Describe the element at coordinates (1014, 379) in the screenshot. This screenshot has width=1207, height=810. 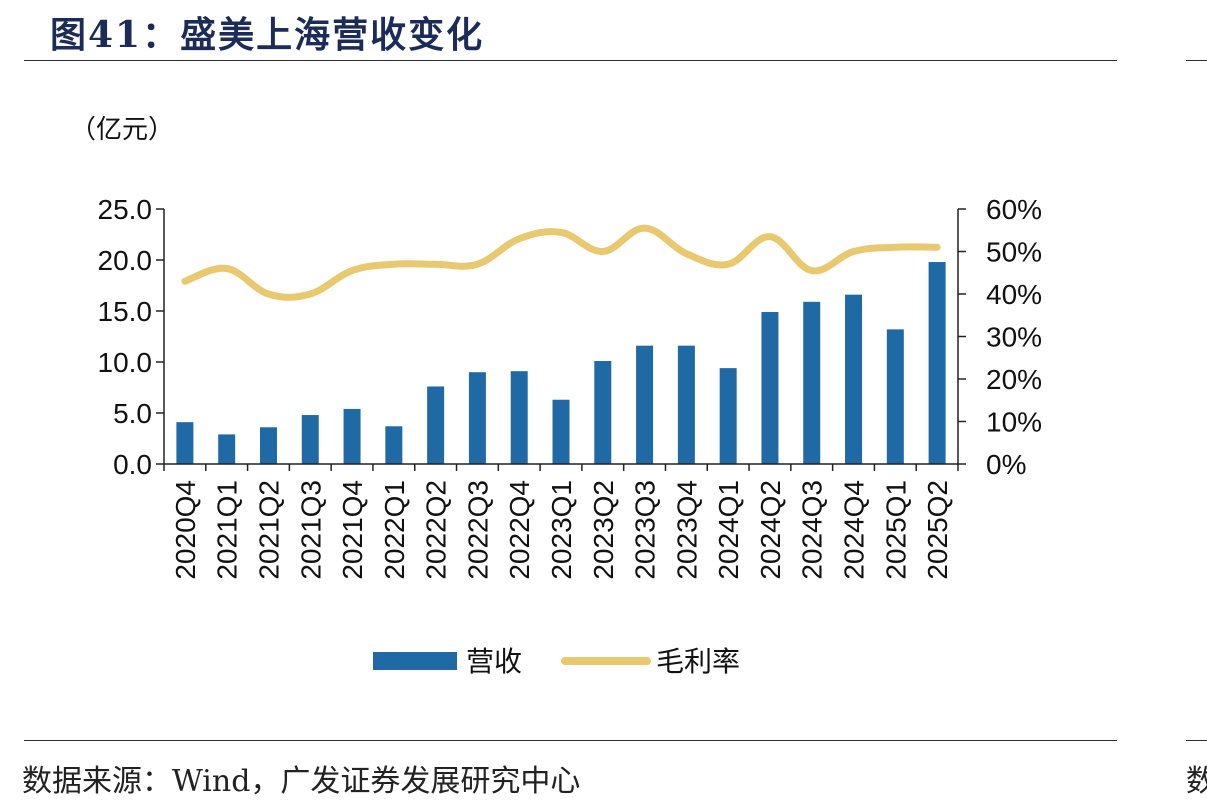
I see `right-tick-label: 20%` at that location.